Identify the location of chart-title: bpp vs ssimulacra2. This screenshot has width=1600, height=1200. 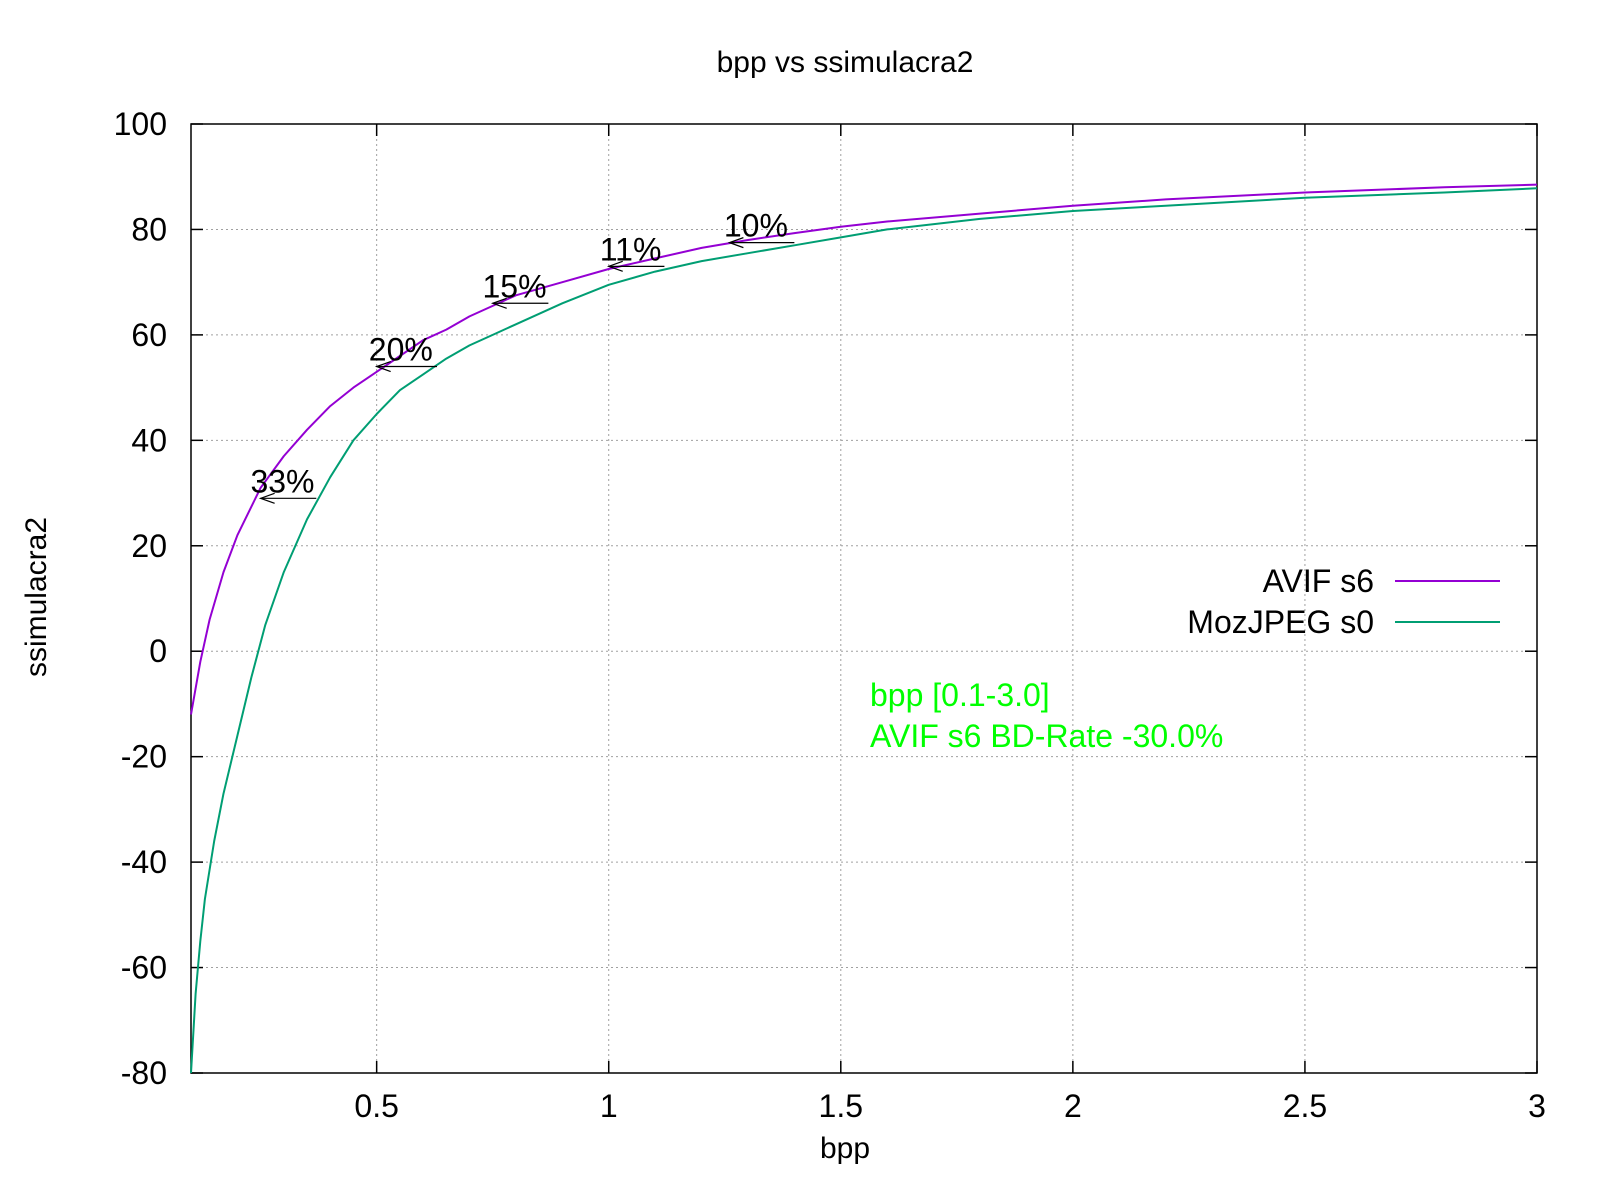
(845, 62).